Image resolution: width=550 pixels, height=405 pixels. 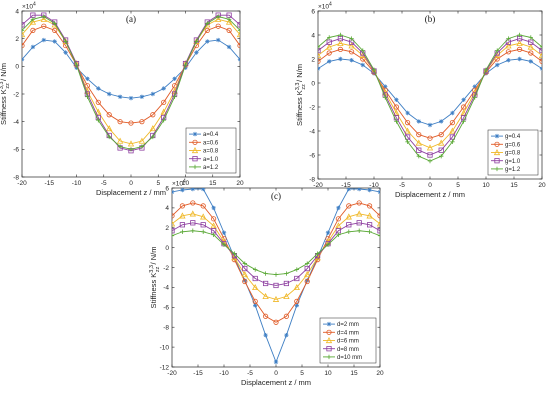 I want to click on legend-entry: g=1.2, so click(x=513, y=170).